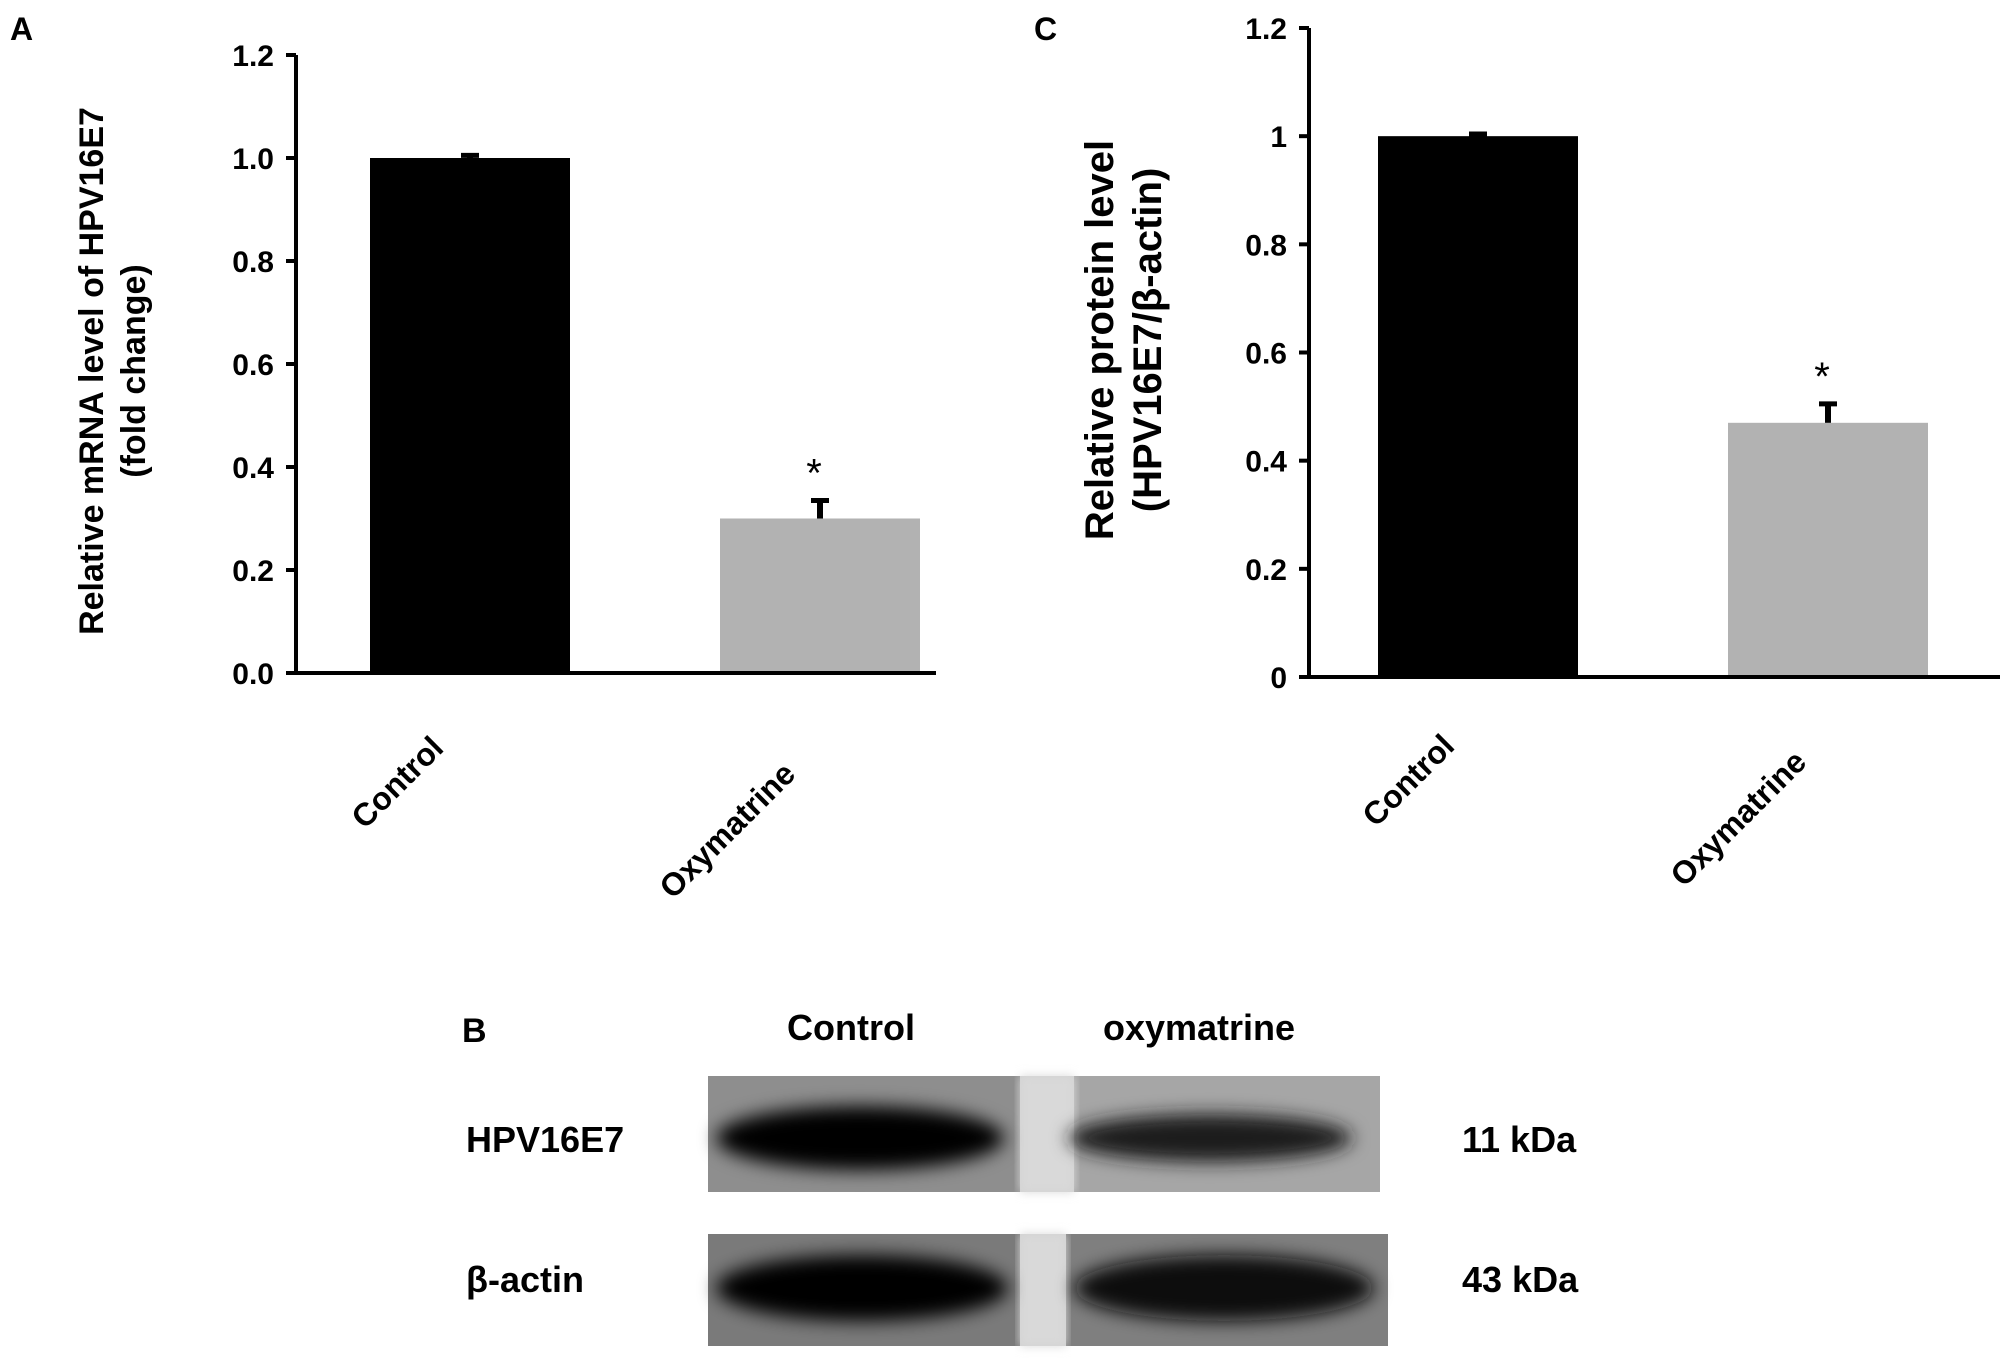 Image resolution: width=2008 pixels, height=1358 pixels. Describe the element at coordinates (1044, 1134) in the screenshot. I see `blot-strip-hpv16e7` at that location.